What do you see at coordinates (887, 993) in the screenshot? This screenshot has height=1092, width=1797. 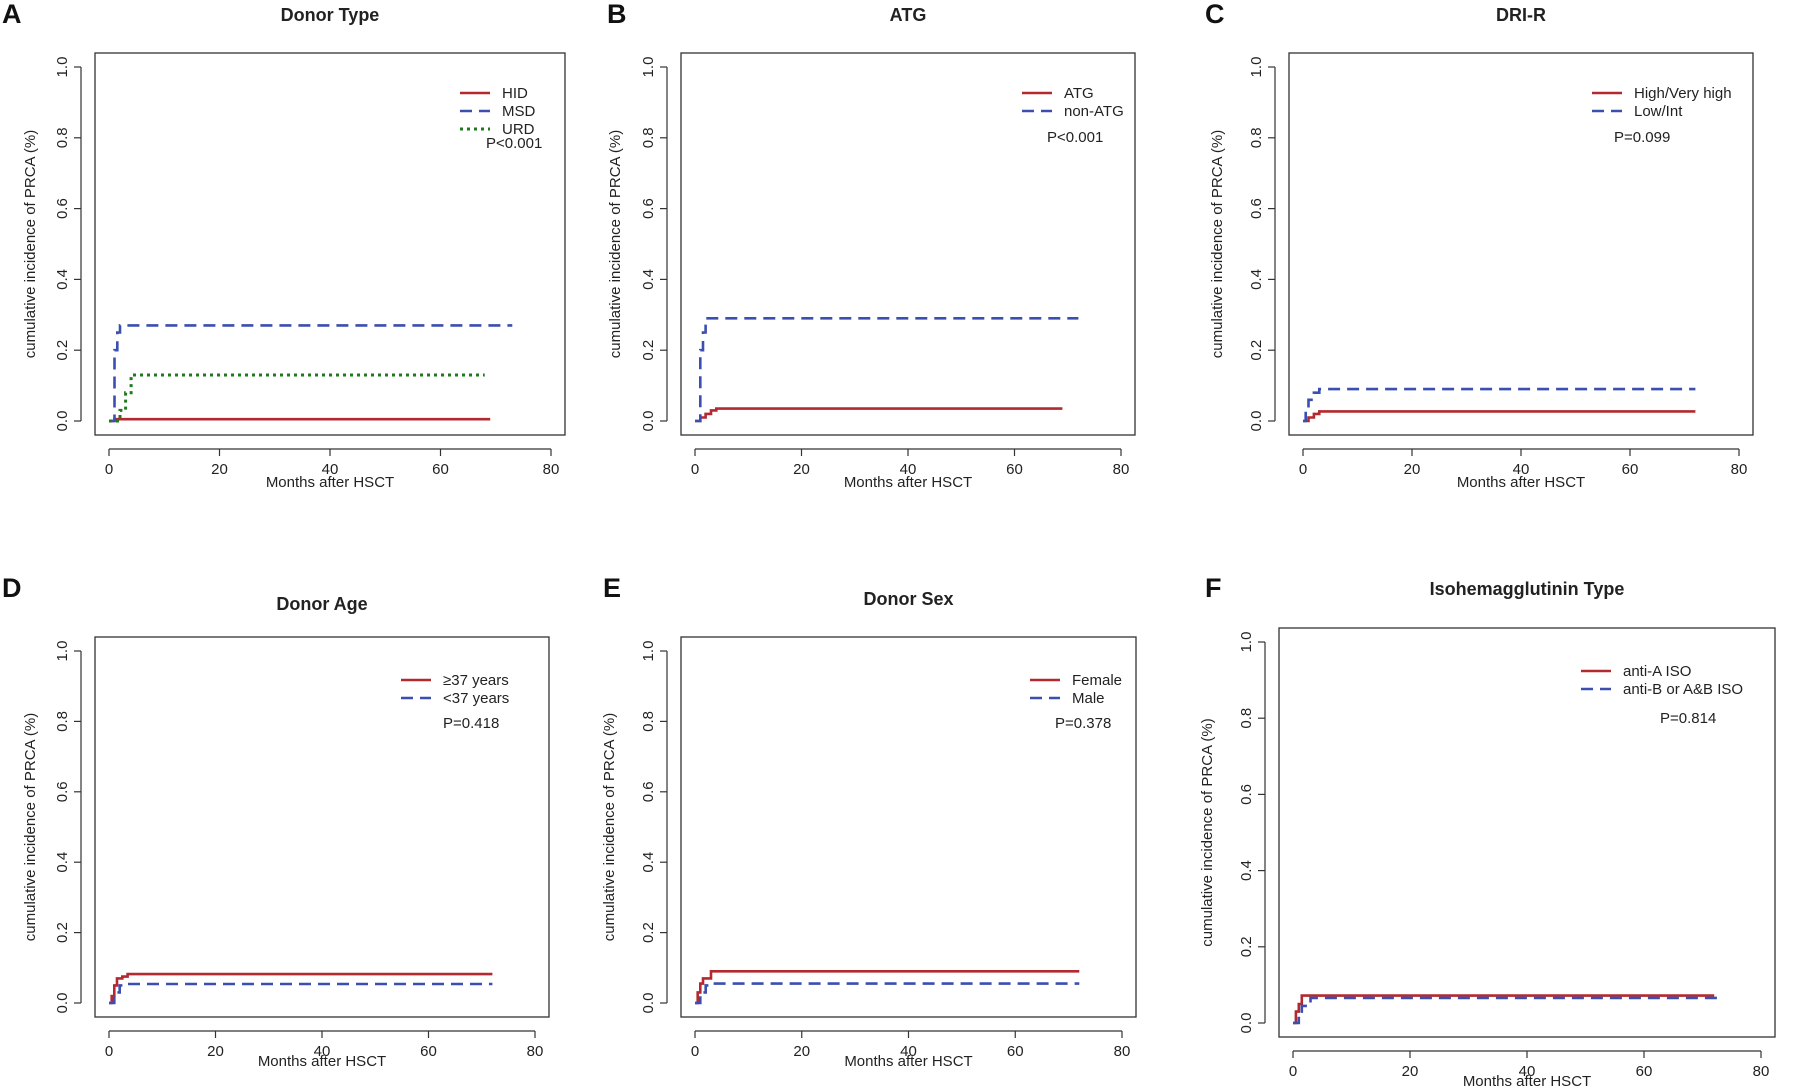 I see `series-line-male` at bounding box center [887, 993].